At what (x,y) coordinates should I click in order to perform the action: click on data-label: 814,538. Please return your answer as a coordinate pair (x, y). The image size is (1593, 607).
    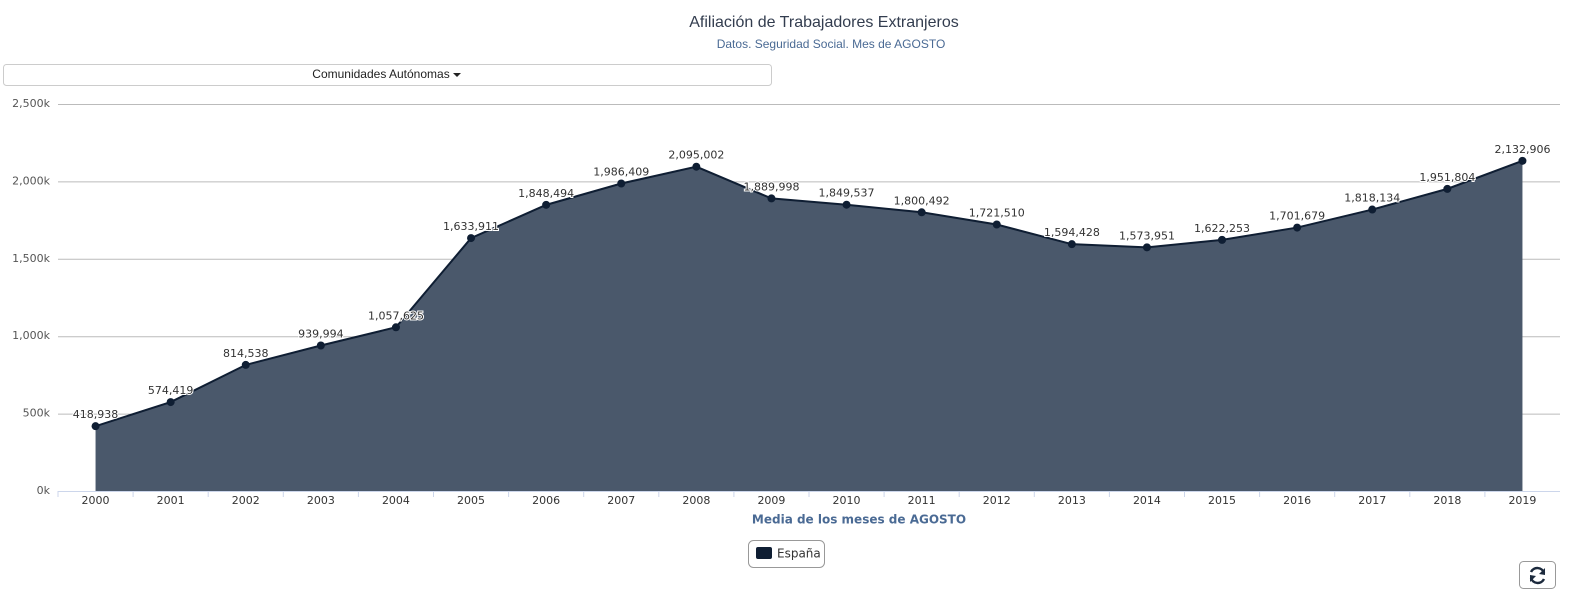
    Looking at the image, I should click on (246, 353).